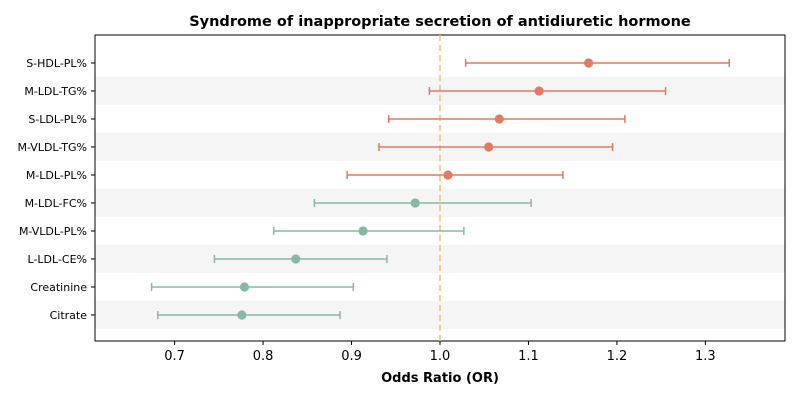 This screenshot has width=800, height=400. I want to click on y-tick-label: Citrate, so click(69, 315).